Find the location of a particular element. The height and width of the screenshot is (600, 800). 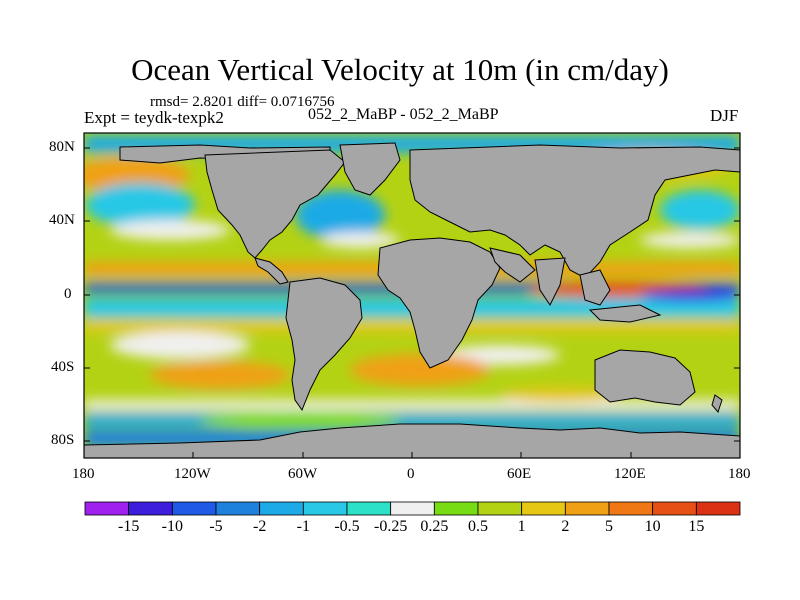

colorbar-label: 0.25 is located at coordinates (434, 526).